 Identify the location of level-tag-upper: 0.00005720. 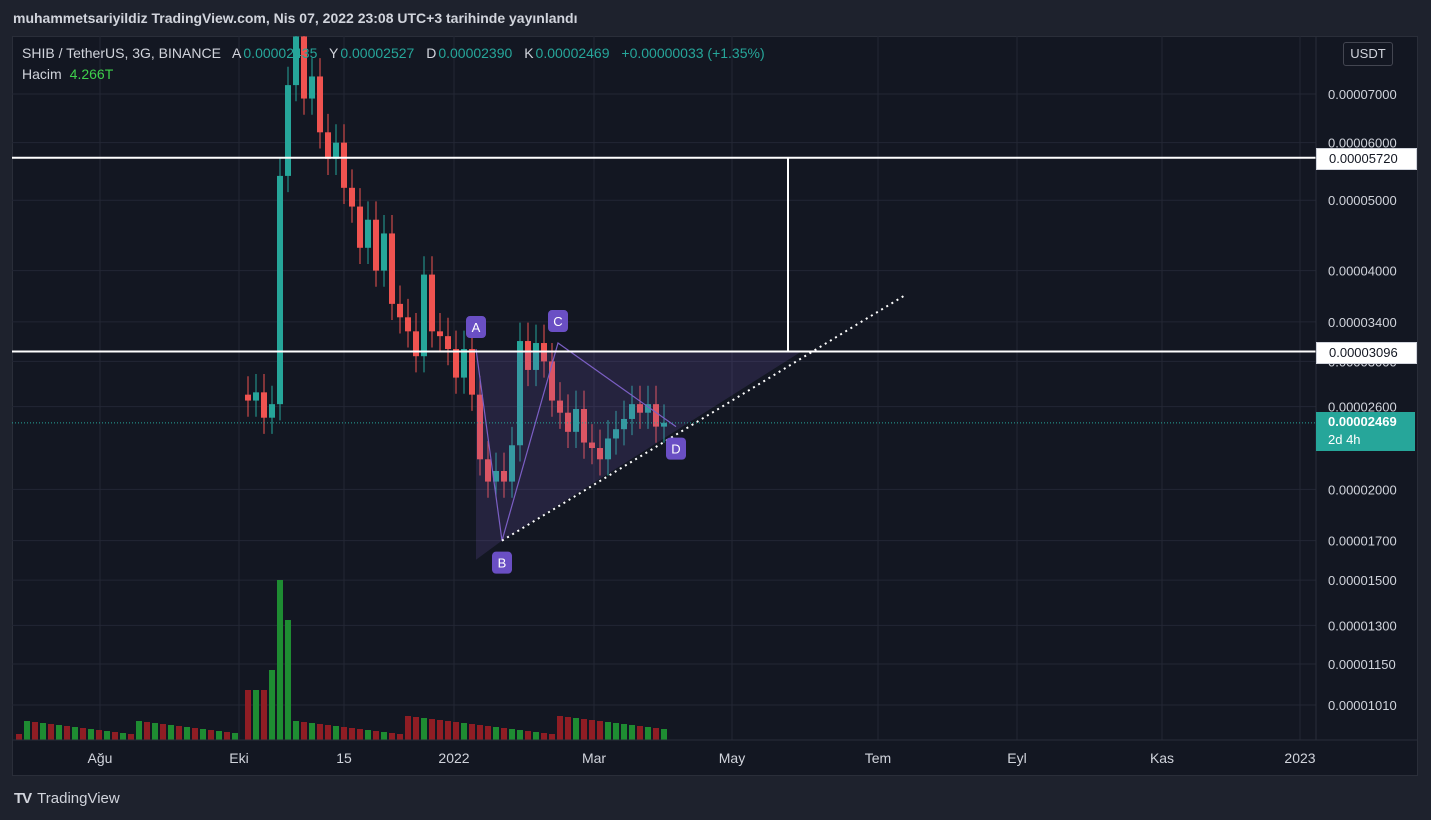
(1366, 159).